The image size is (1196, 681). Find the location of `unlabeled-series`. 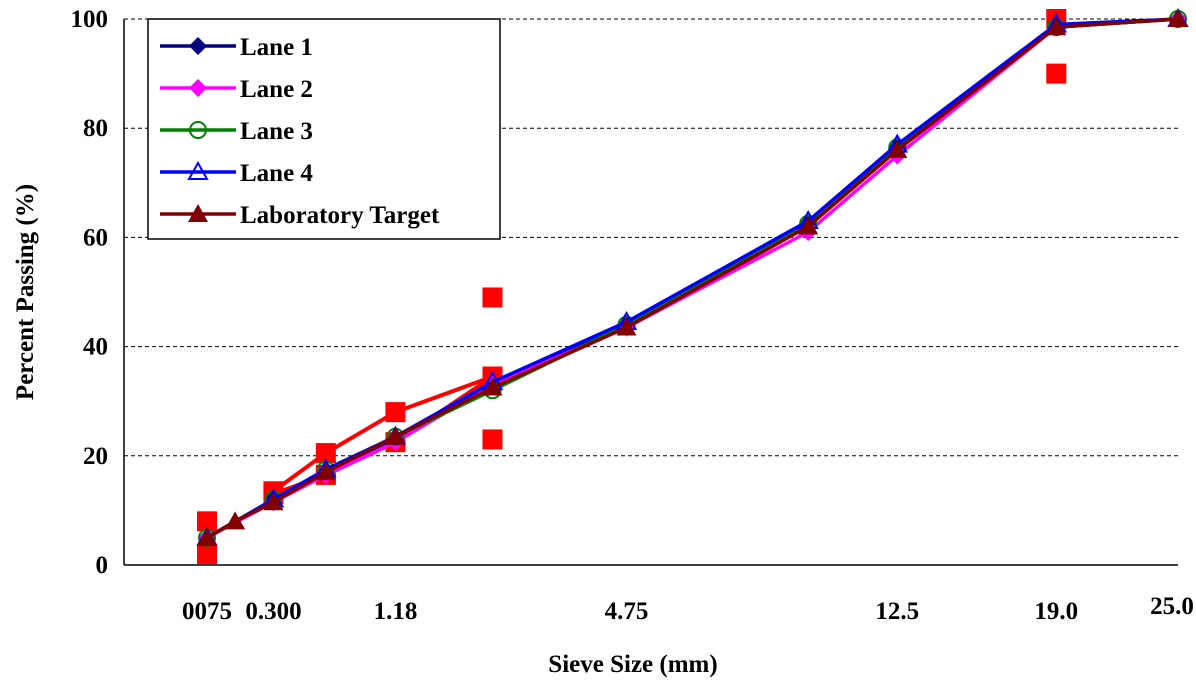

unlabeled-series is located at coordinates (383, 434).